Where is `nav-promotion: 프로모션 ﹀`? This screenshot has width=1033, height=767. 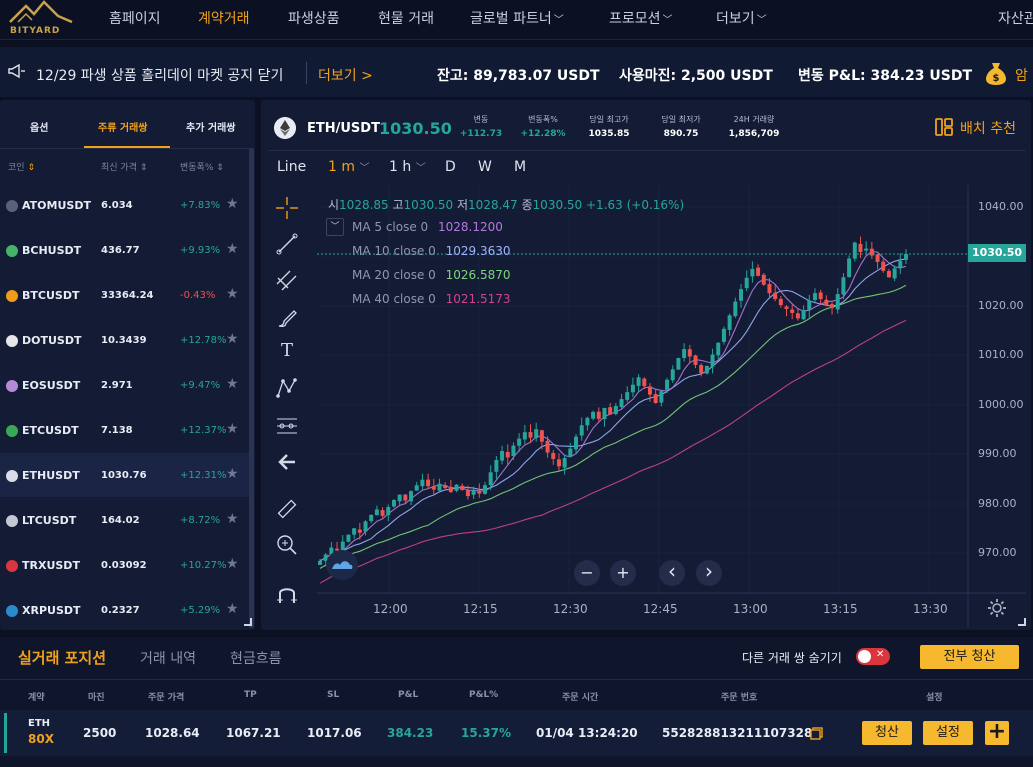 nav-promotion: 프로모션 ﹀ is located at coordinates (641, 18).